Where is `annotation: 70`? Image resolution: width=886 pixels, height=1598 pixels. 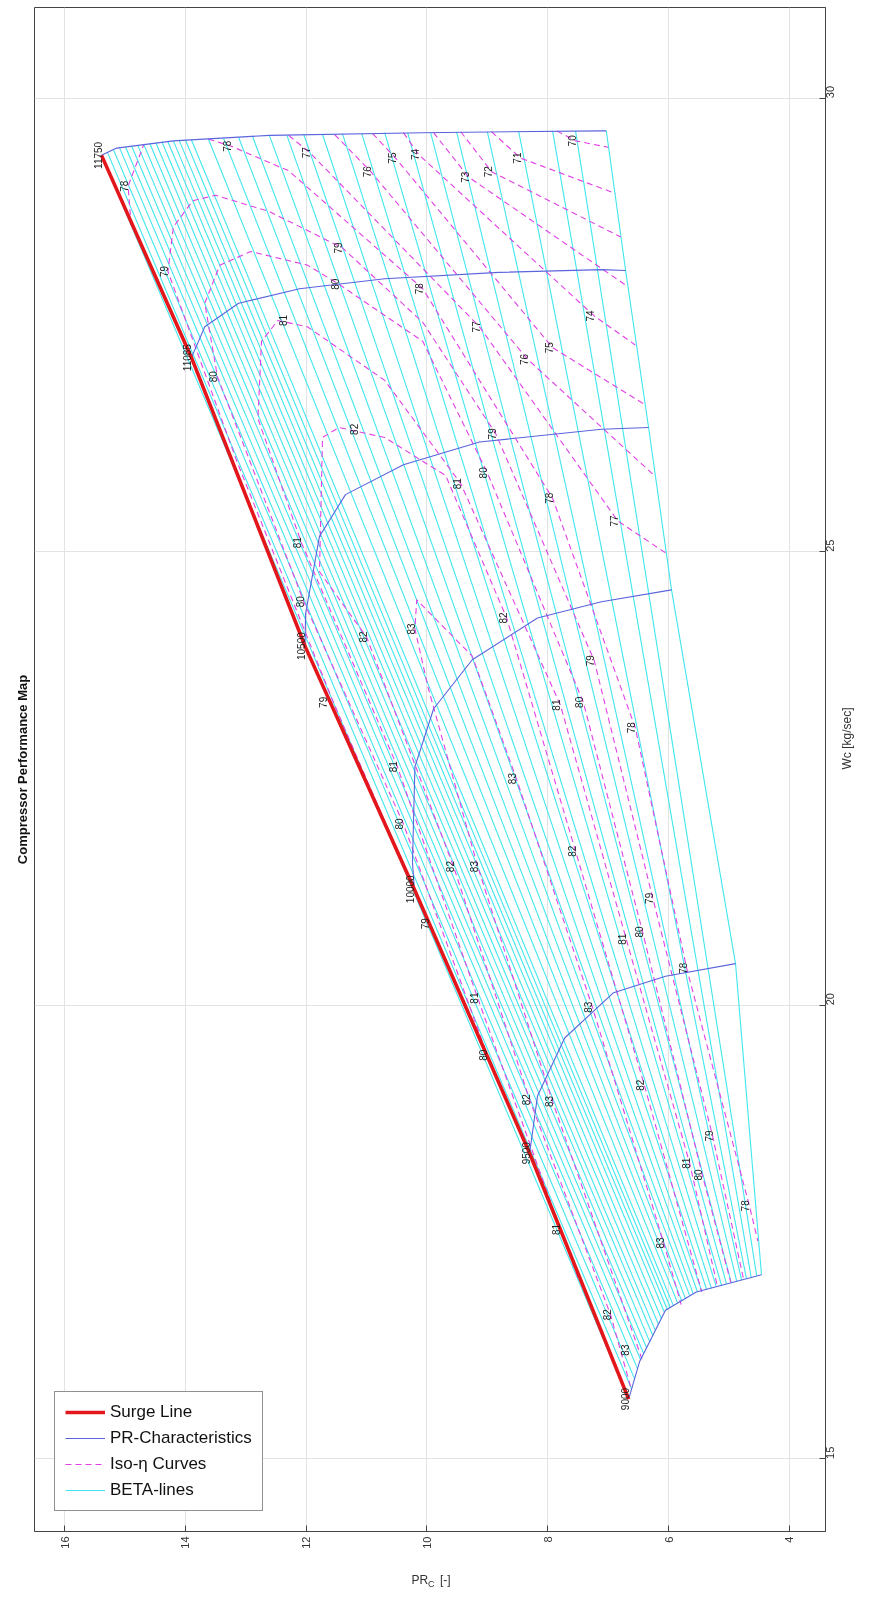 annotation: 70 is located at coordinates (572, 140).